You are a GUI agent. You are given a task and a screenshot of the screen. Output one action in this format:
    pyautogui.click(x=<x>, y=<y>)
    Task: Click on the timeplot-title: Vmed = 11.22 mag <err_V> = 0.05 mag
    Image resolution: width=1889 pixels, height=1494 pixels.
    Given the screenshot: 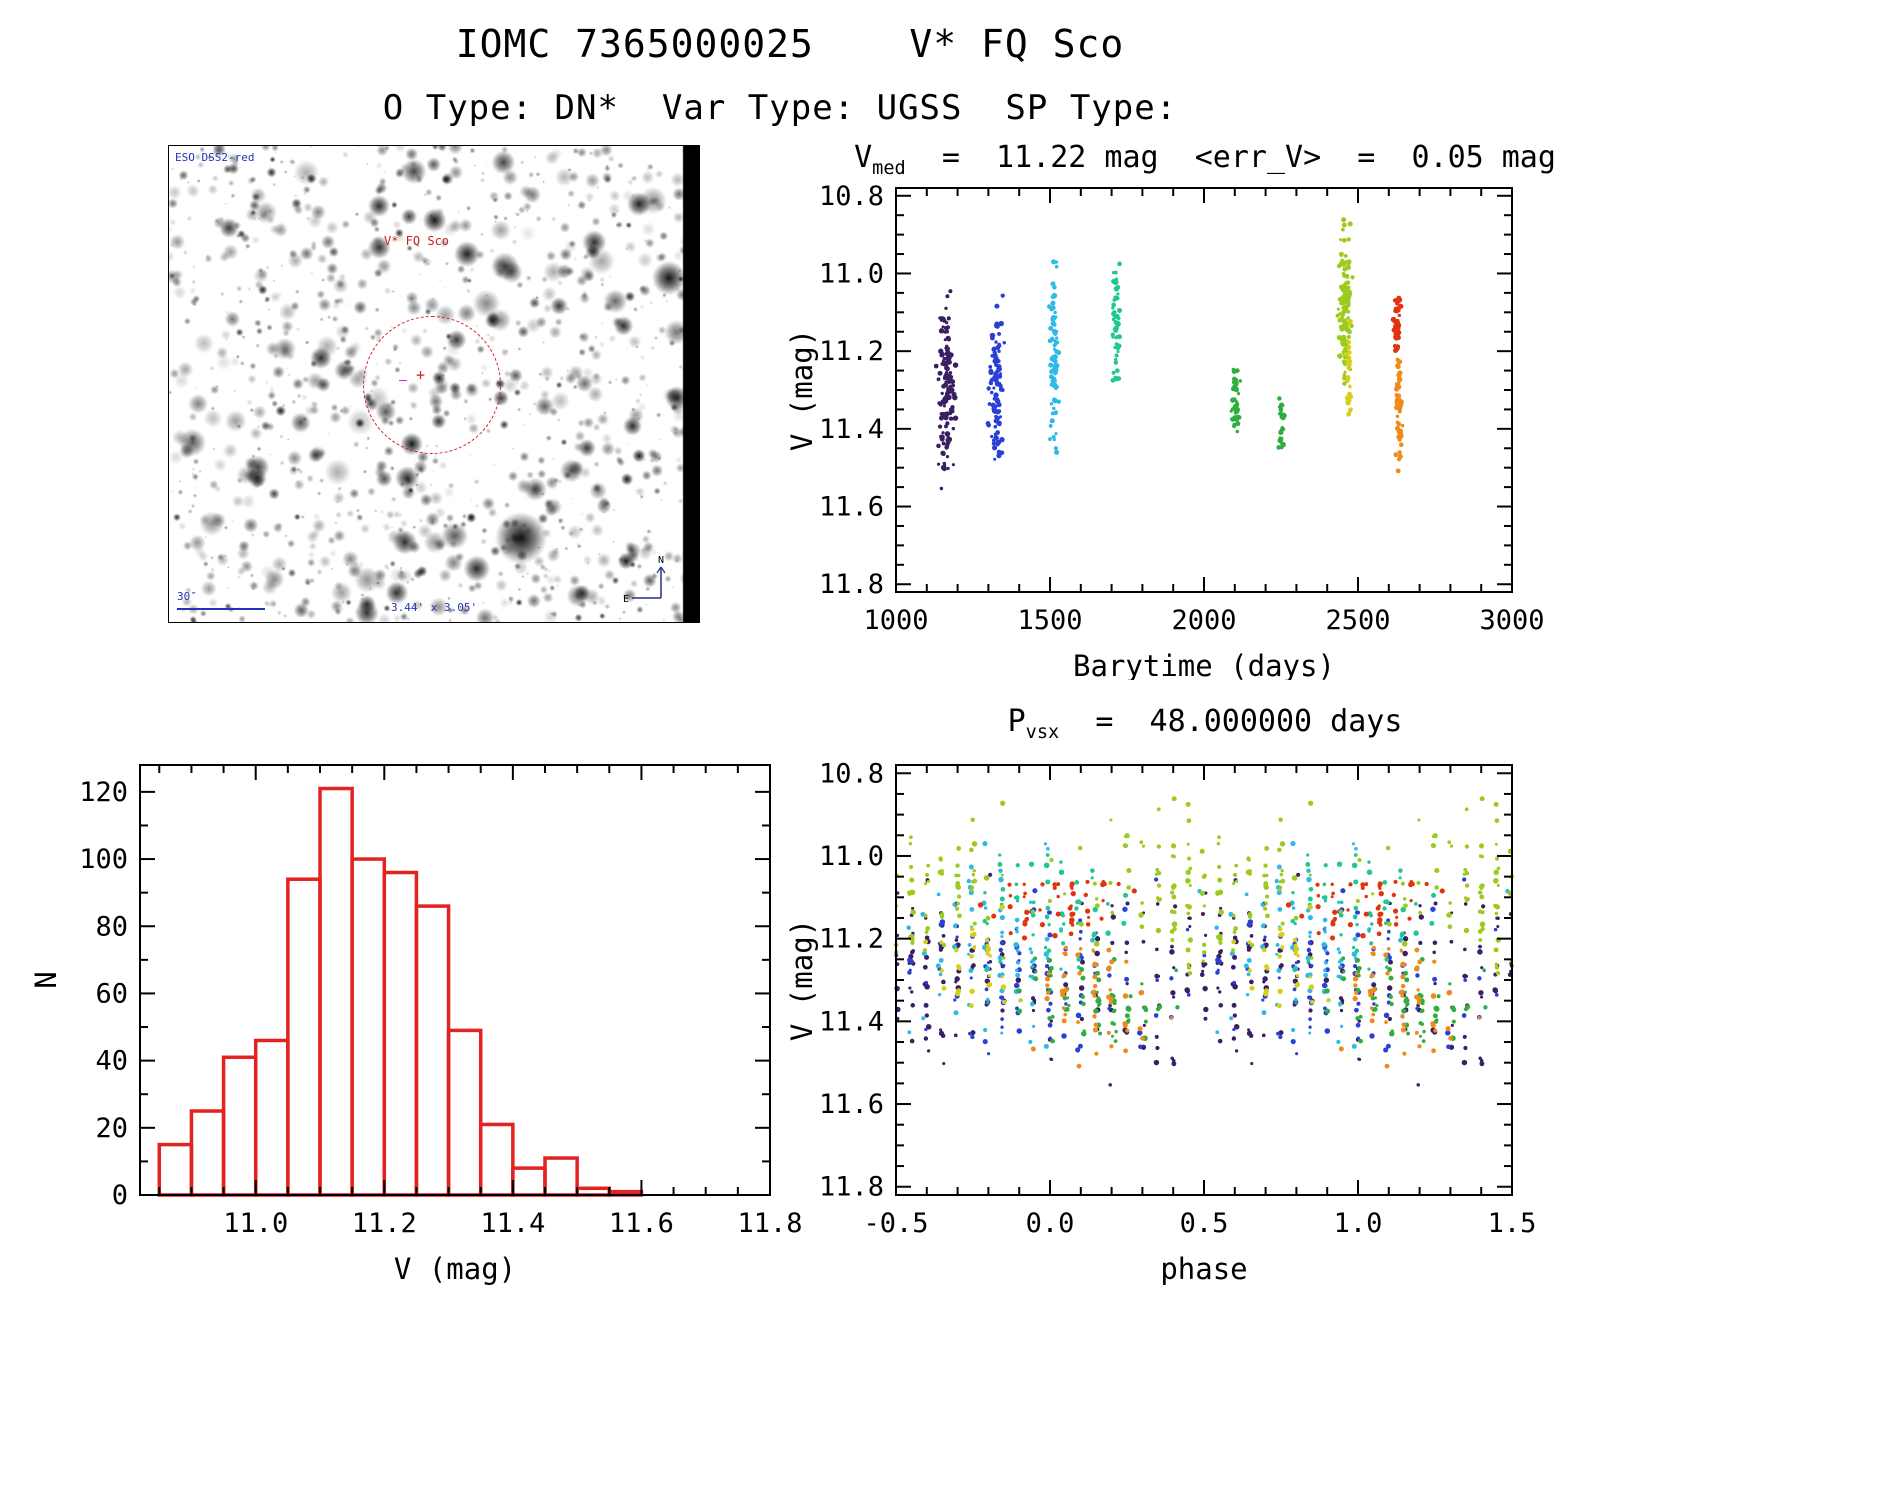 What is the action you would take?
    pyautogui.click(x=1205, y=159)
    